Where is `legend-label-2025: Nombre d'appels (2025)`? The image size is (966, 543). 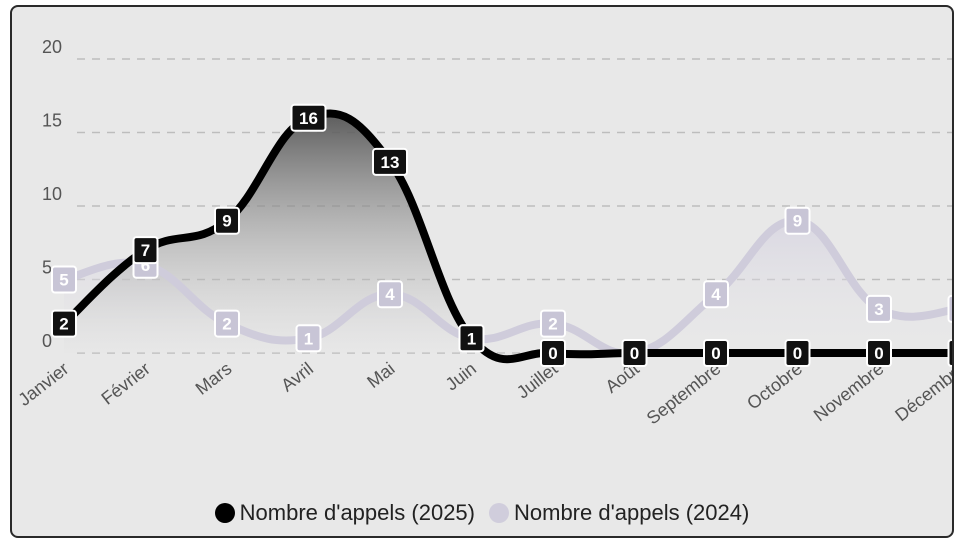
legend-label-2025: Nombre d'appels (2025) is located at coordinates (357, 512).